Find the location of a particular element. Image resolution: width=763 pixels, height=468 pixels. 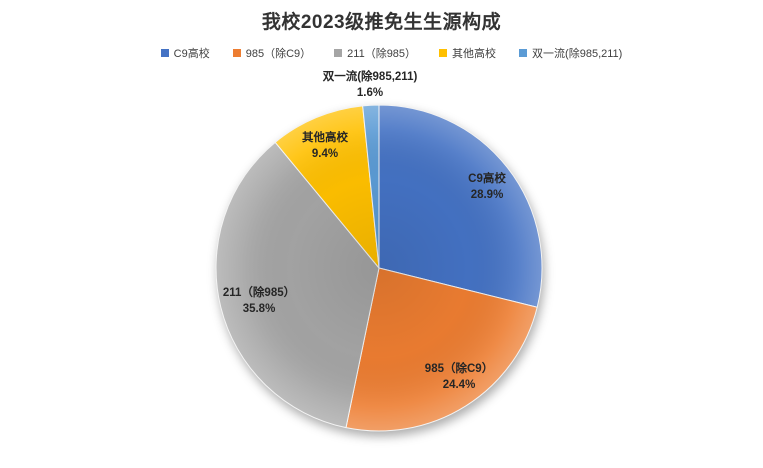

legend-item-label: C9高校 is located at coordinates (191, 54).